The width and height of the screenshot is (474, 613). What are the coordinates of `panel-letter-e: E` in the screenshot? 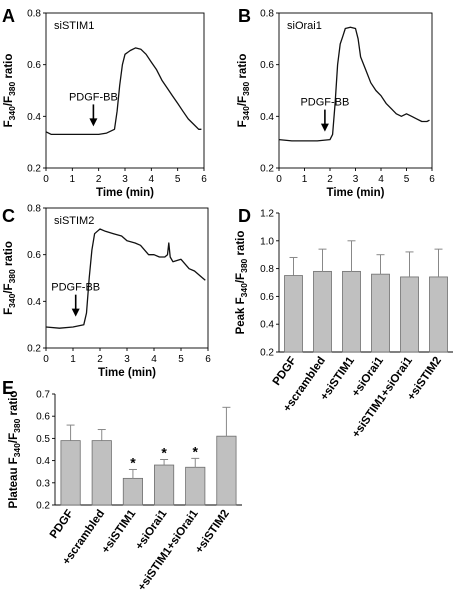 It's located at (8, 388).